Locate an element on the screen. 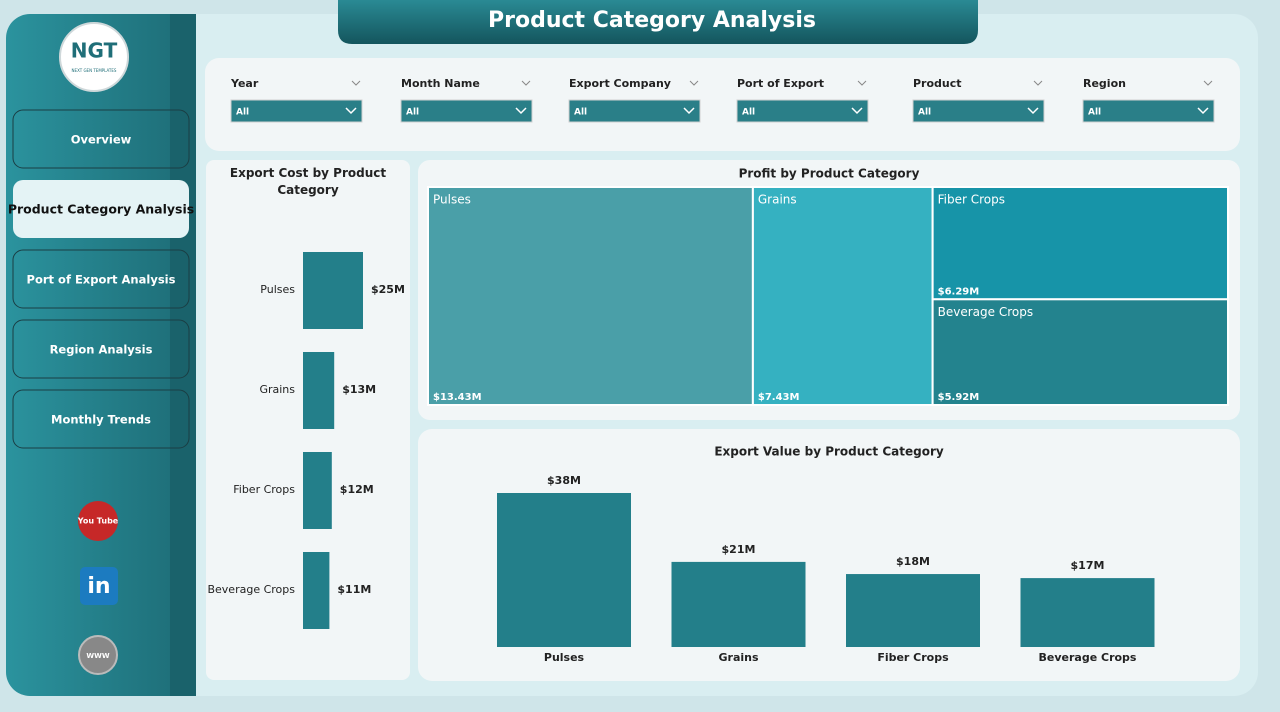 This screenshot has height=712, width=1280. filter-panel is located at coordinates (722, 104).